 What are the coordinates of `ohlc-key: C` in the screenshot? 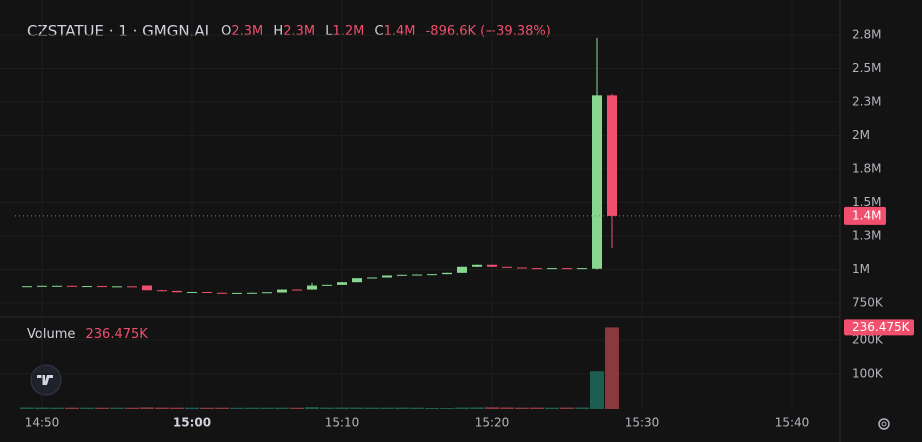 It's located at (379, 31).